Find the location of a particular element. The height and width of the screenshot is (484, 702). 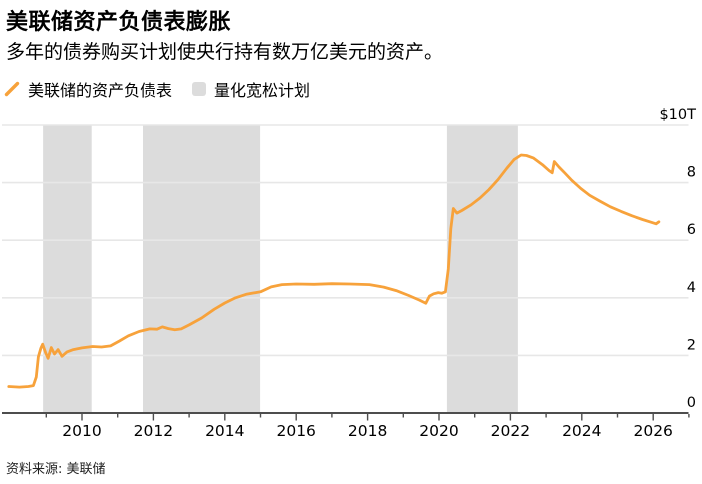

x-tick-label: 2012 is located at coordinates (153, 431).